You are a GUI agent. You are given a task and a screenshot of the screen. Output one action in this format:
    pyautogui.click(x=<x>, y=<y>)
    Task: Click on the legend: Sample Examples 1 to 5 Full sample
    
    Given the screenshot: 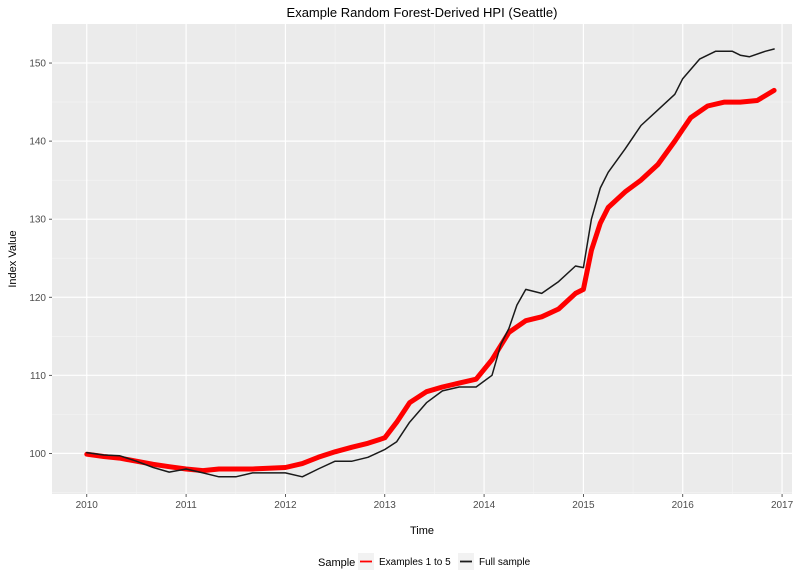 What is the action you would take?
    pyautogui.click(x=424, y=561)
    